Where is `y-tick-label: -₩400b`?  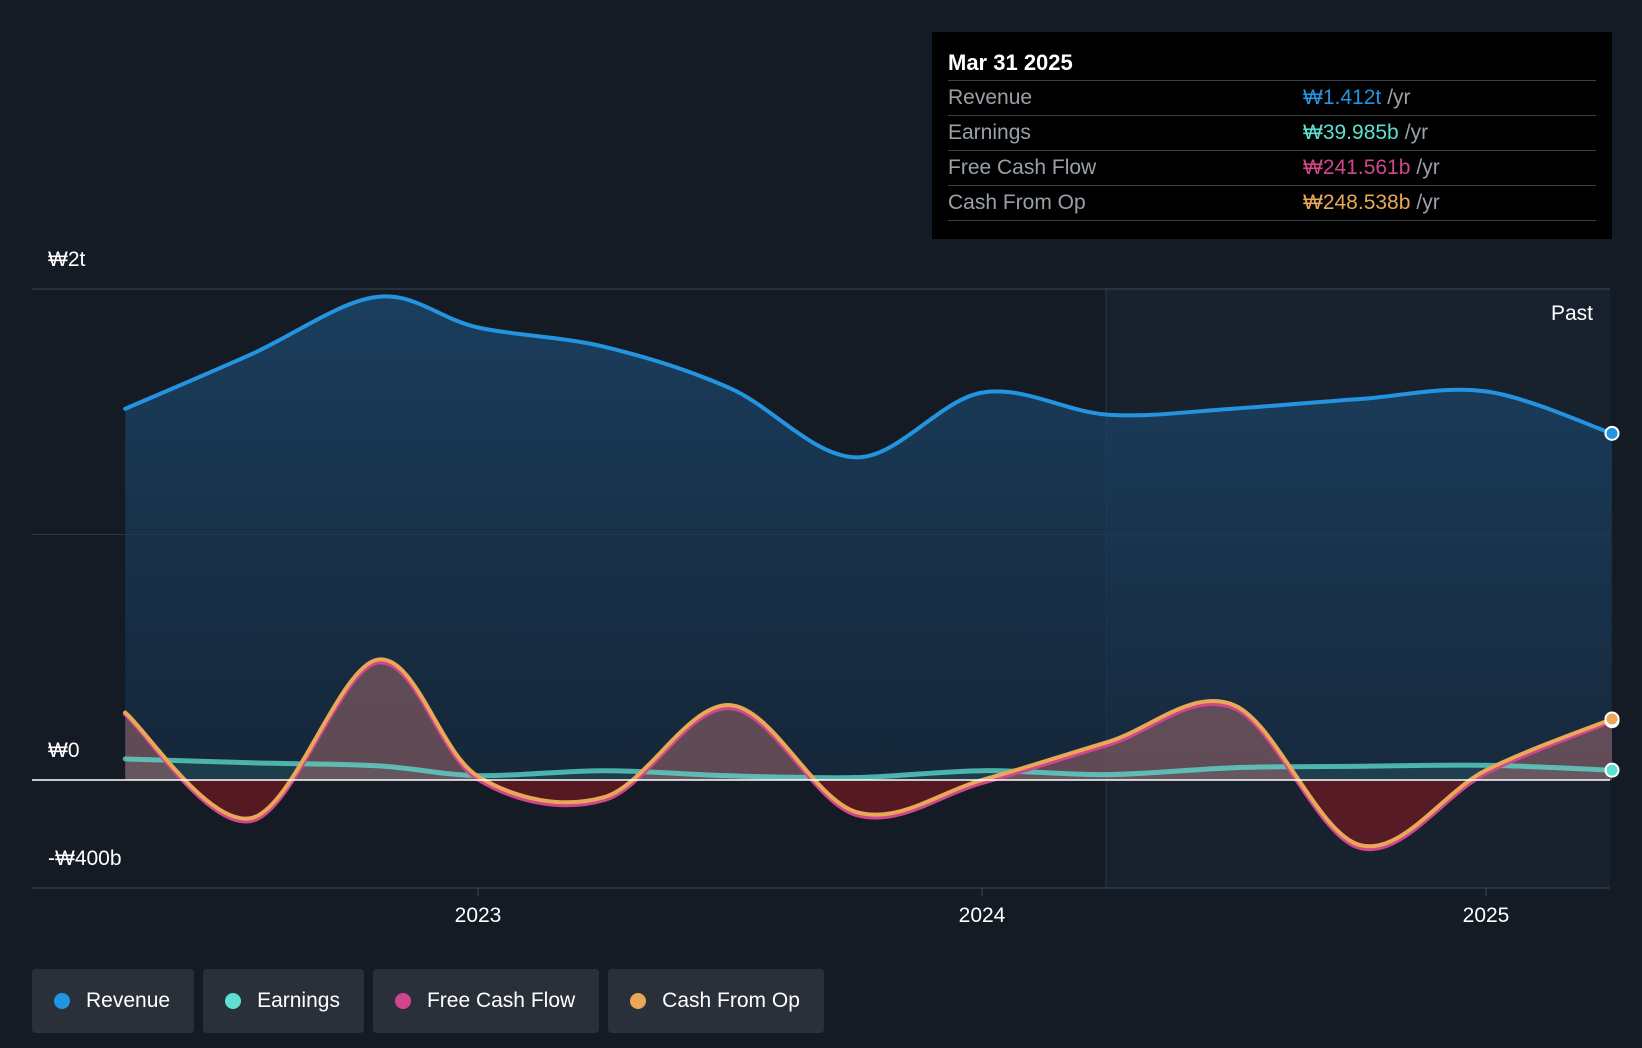
y-tick-label: -₩400b is located at coordinates (85, 858).